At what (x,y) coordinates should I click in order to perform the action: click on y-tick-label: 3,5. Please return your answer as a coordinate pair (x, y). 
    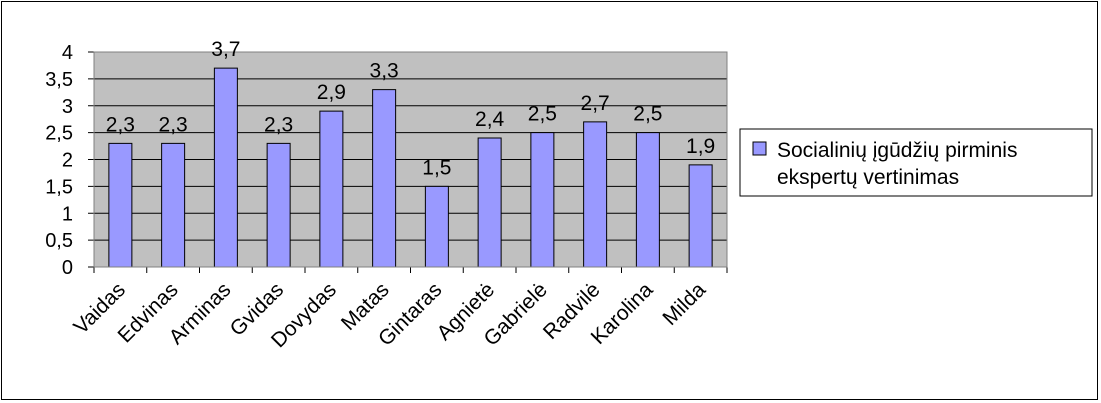
    Looking at the image, I should click on (59, 80).